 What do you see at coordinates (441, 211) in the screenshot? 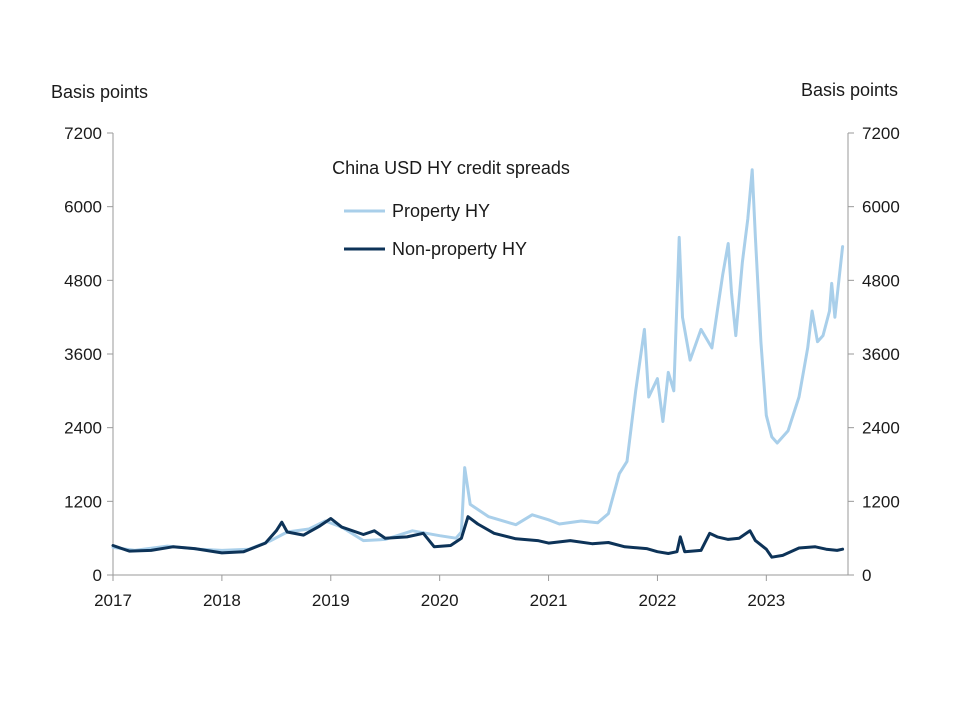
I see `legend-label-property-hy: Property HY` at bounding box center [441, 211].